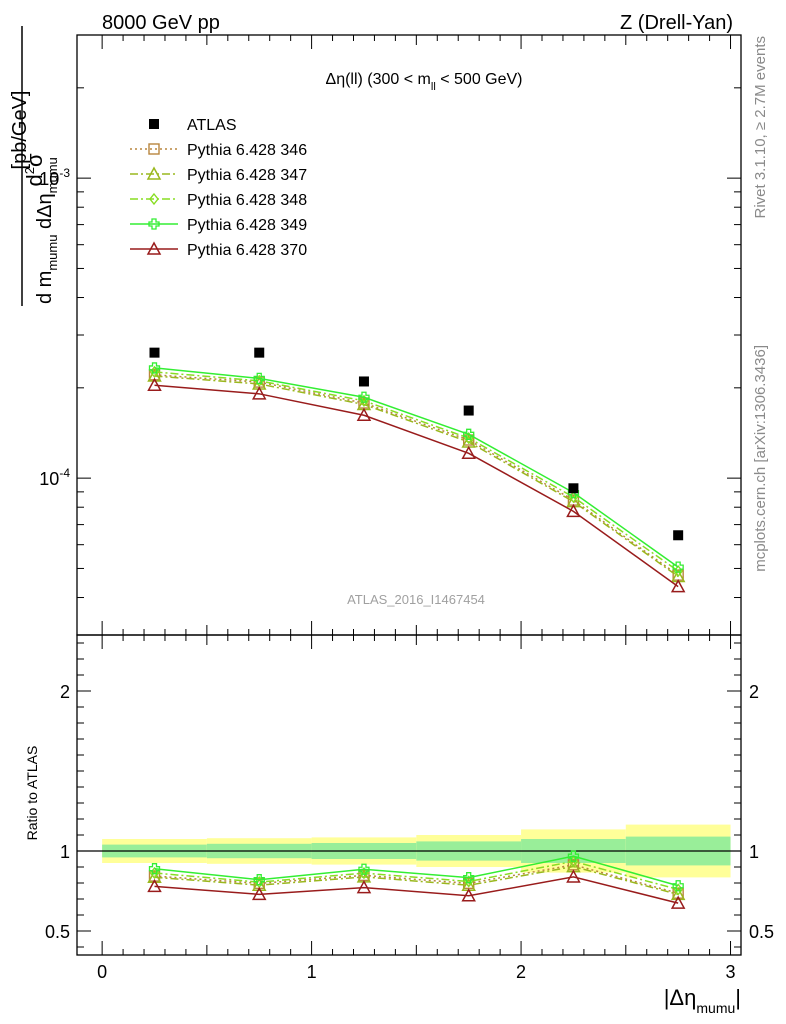  I want to click on legend-label: Pythia 6.428 349, so click(247, 225).